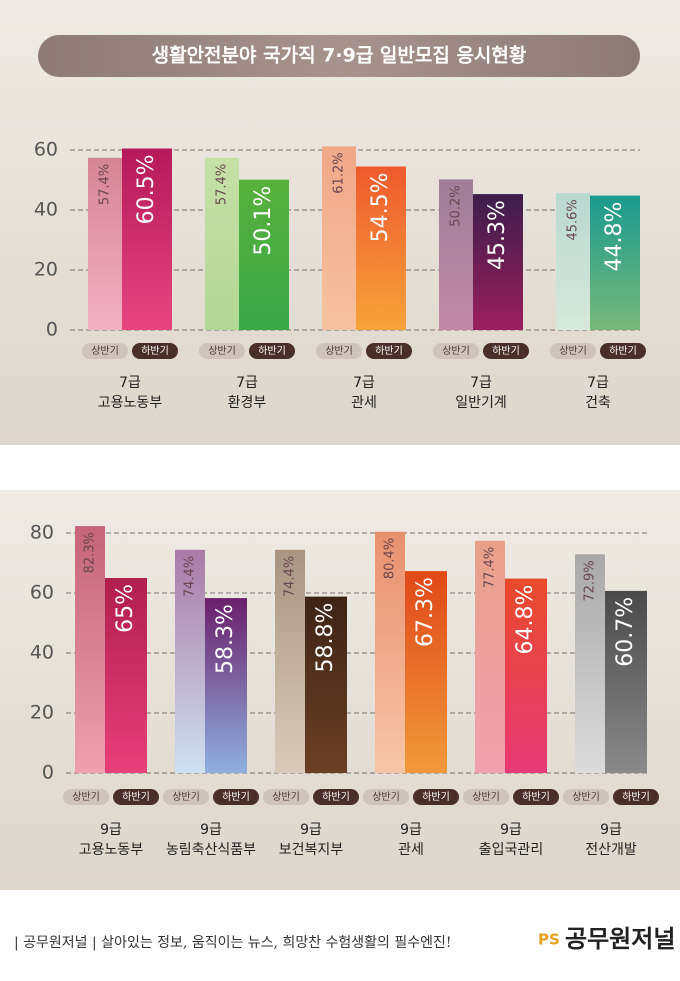 The height and width of the screenshot is (981, 680). Describe the element at coordinates (339, 172) in the screenshot. I see `value-label: 61.2%` at that location.